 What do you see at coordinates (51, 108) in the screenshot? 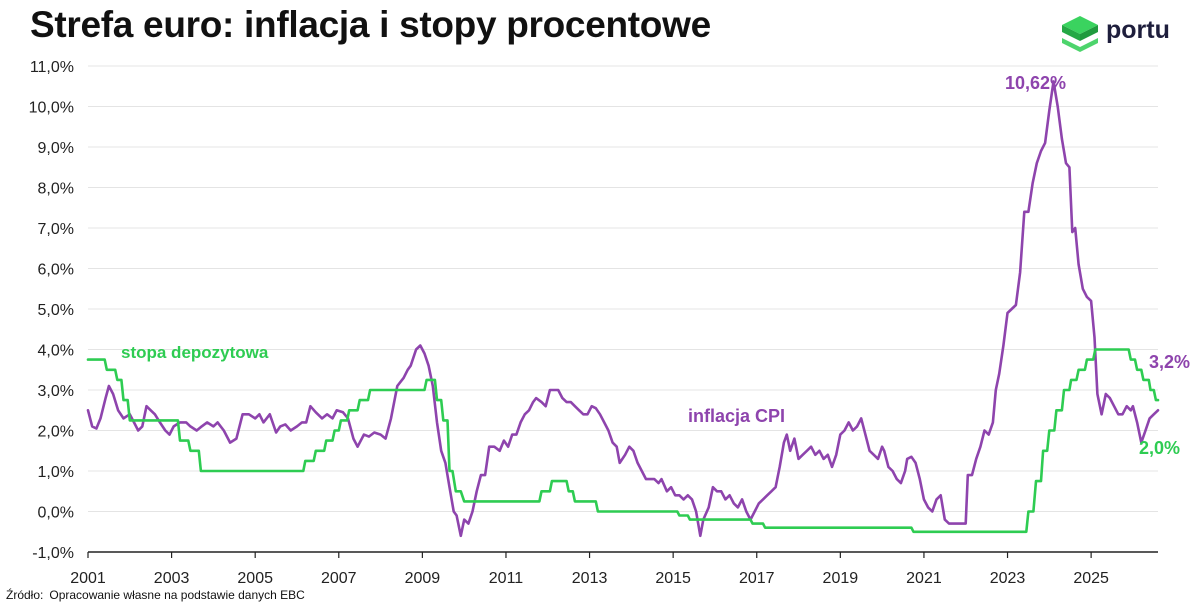
I see `y-tick-label: 10,0%` at bounding box center [51, 108].